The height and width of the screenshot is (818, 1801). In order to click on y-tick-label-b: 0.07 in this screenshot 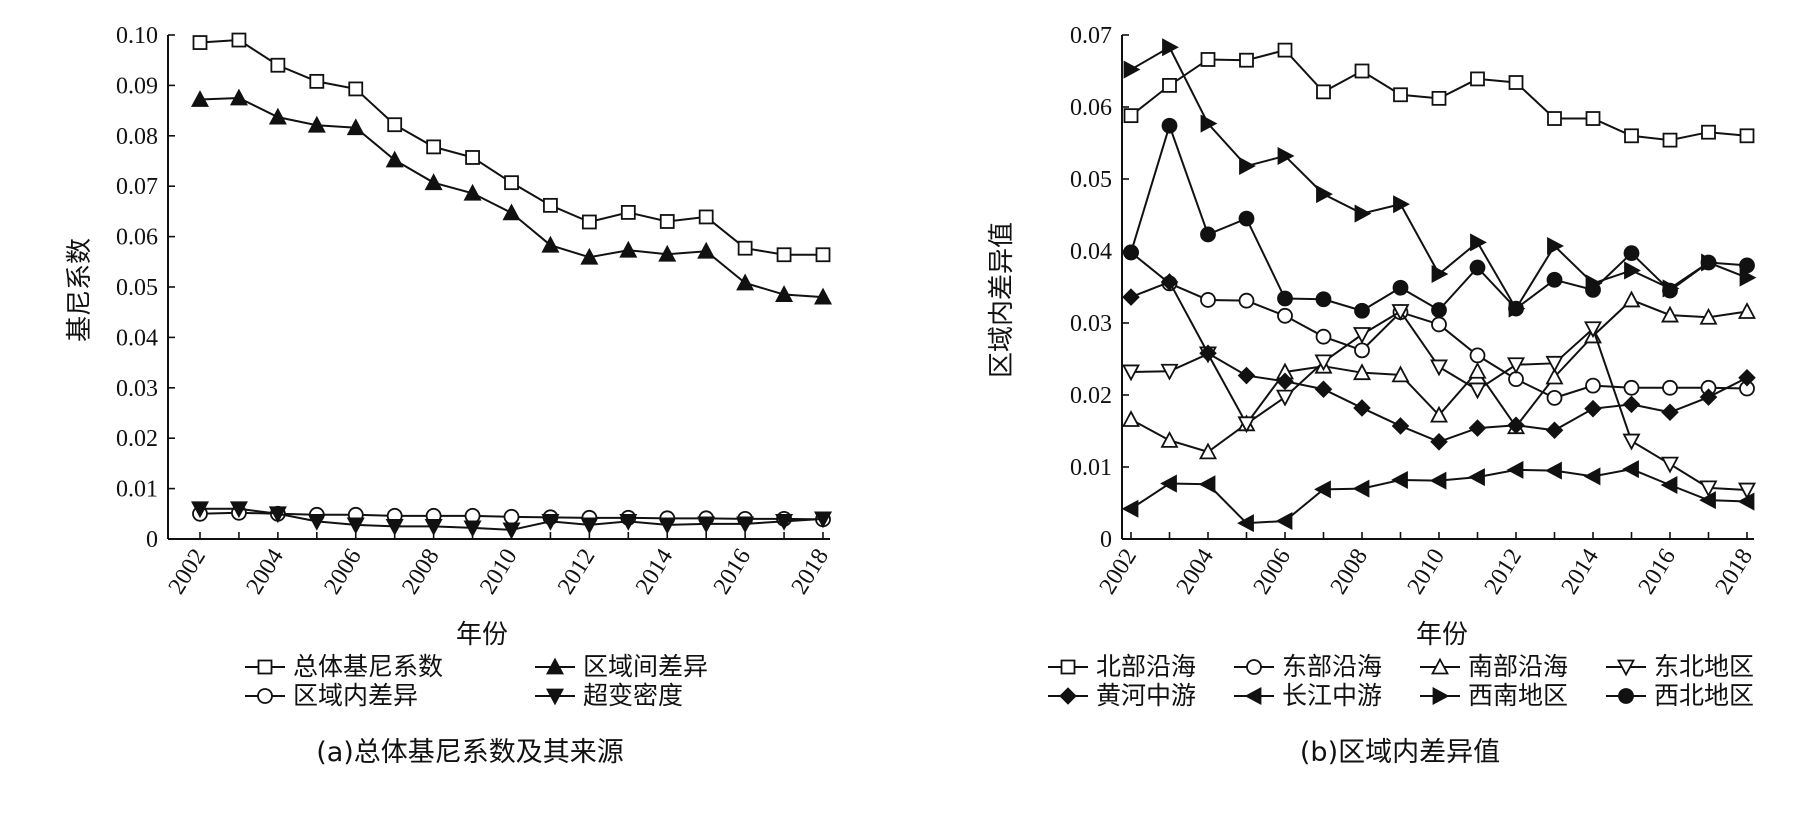, I will do `click(1091, 36)`.